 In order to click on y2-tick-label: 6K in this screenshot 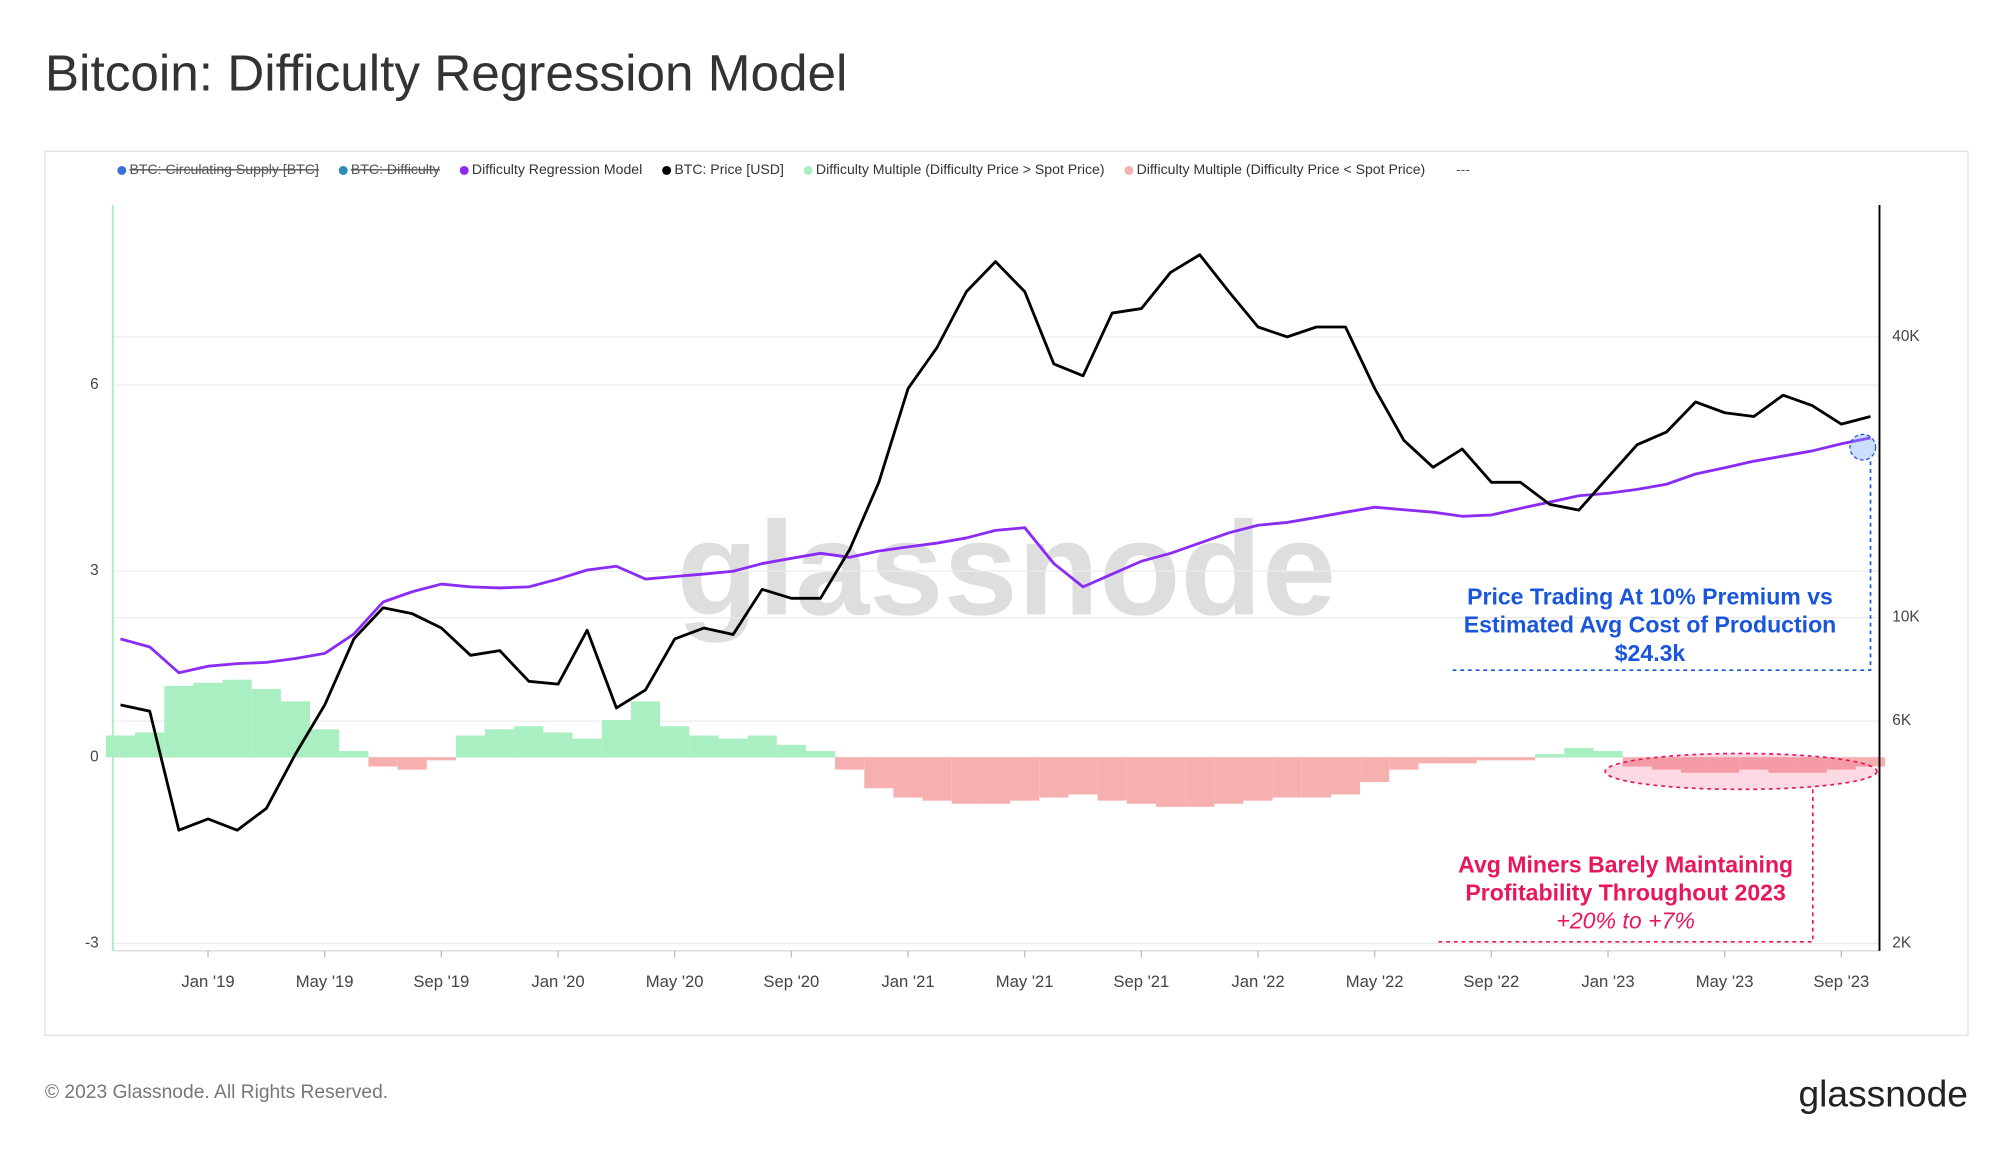, I will do `click(1902, 720)`.